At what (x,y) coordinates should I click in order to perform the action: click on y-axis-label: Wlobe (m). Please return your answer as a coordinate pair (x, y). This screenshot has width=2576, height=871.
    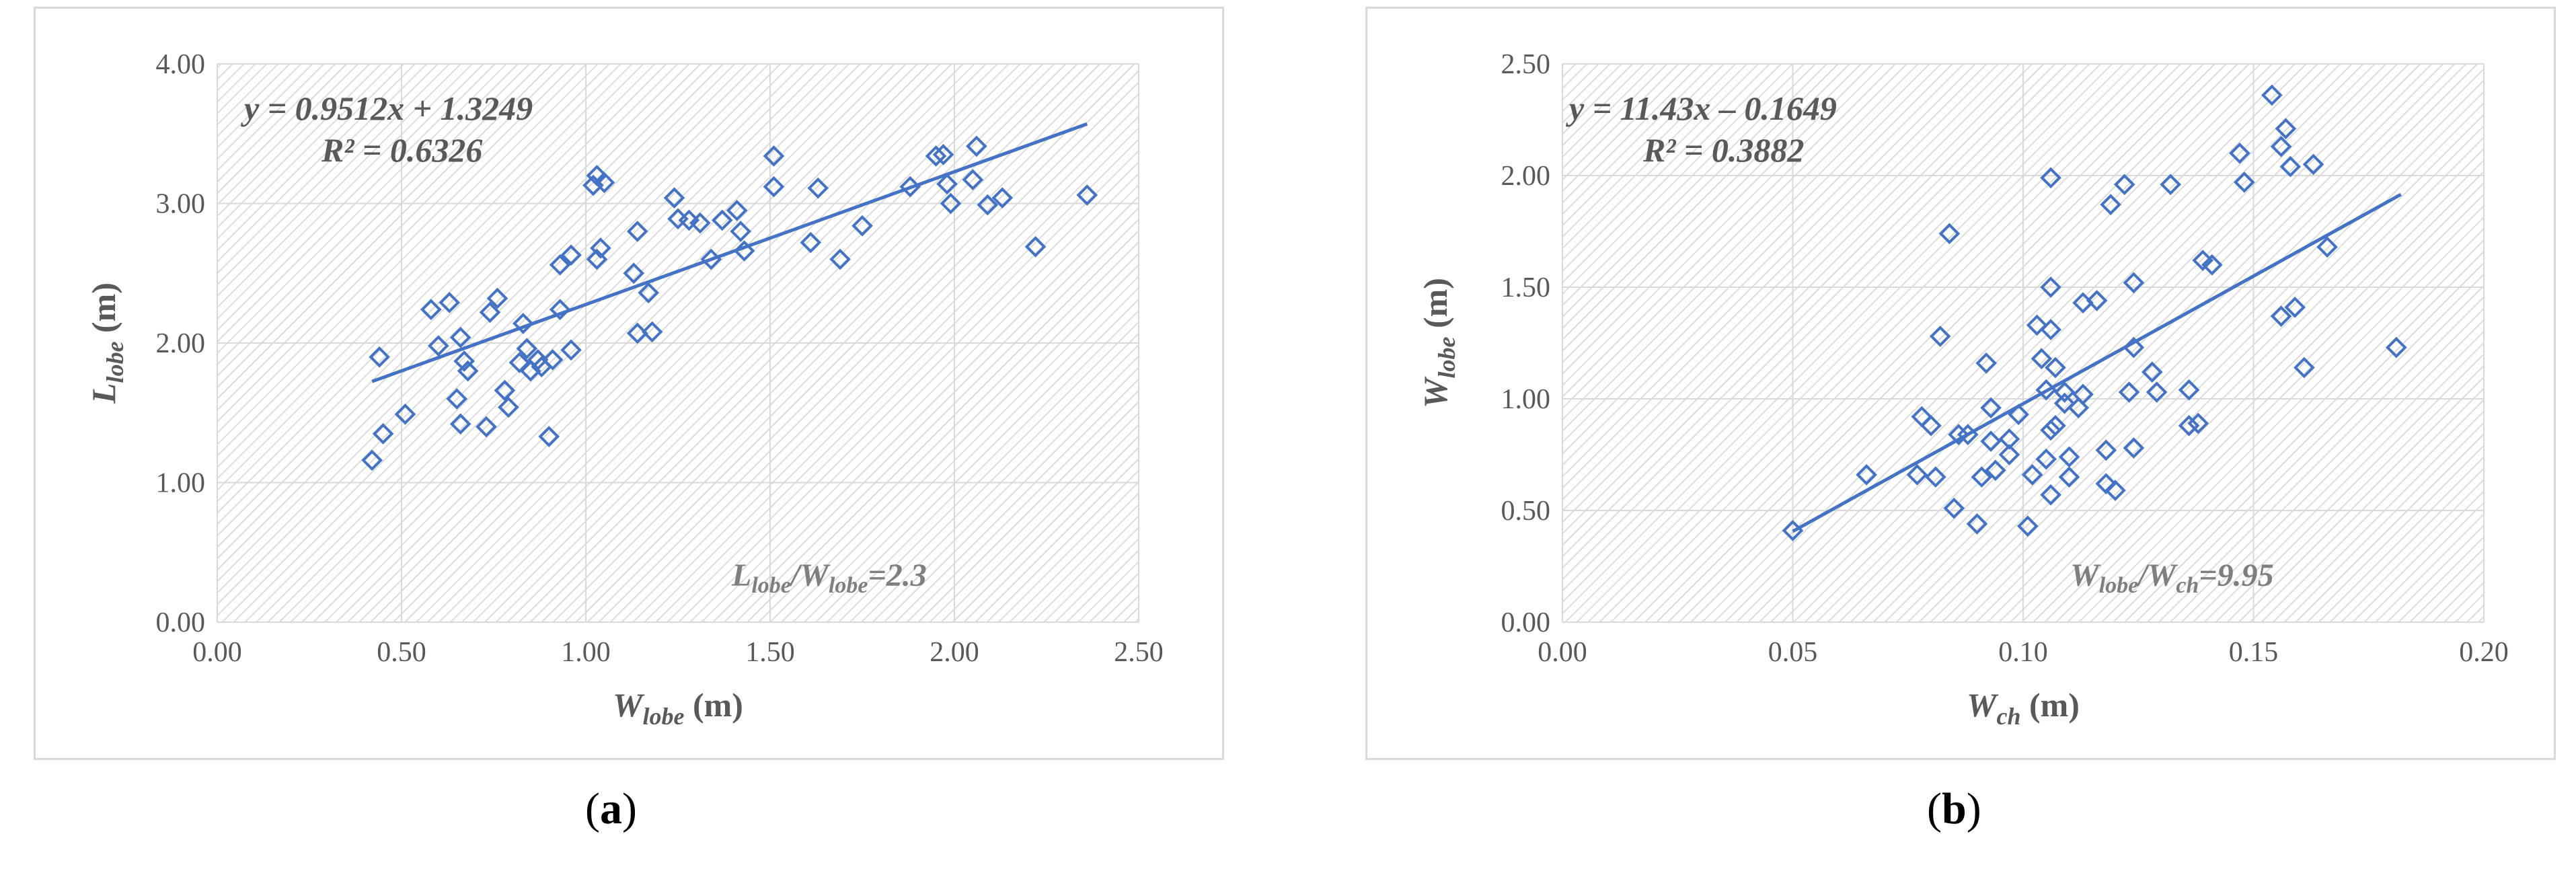
    Looking at the image, I should click on (1438, 343).